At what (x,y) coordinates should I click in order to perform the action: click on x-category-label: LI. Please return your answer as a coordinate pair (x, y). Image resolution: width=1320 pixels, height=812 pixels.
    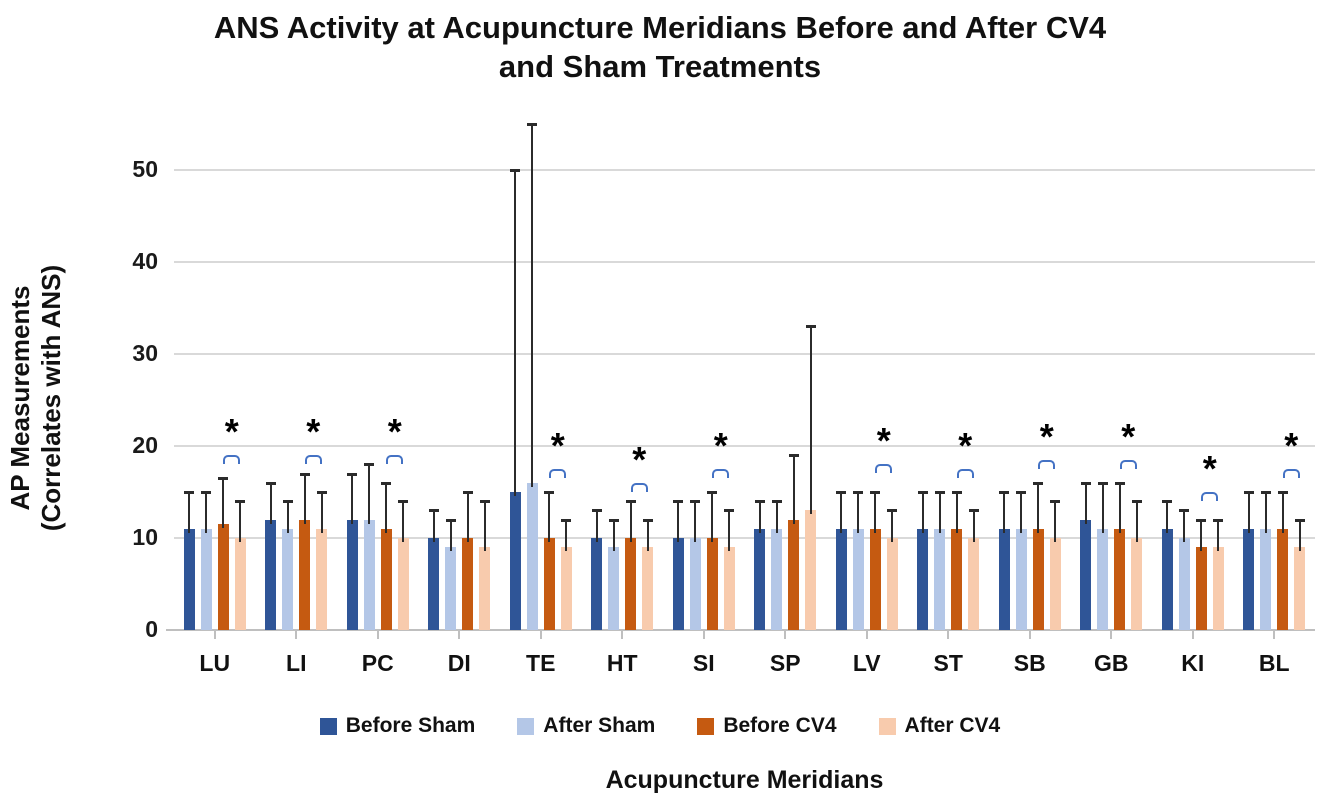
    Looking at the image, I should click on (296, 663).